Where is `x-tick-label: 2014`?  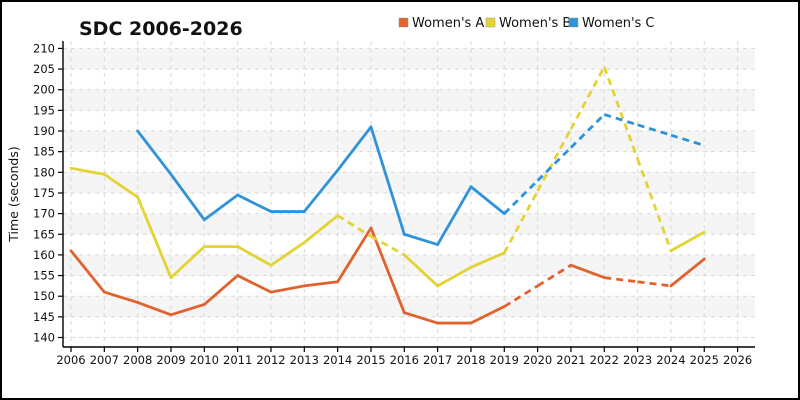
x-tick-label: 2014 is located at coordinates (337, 360).